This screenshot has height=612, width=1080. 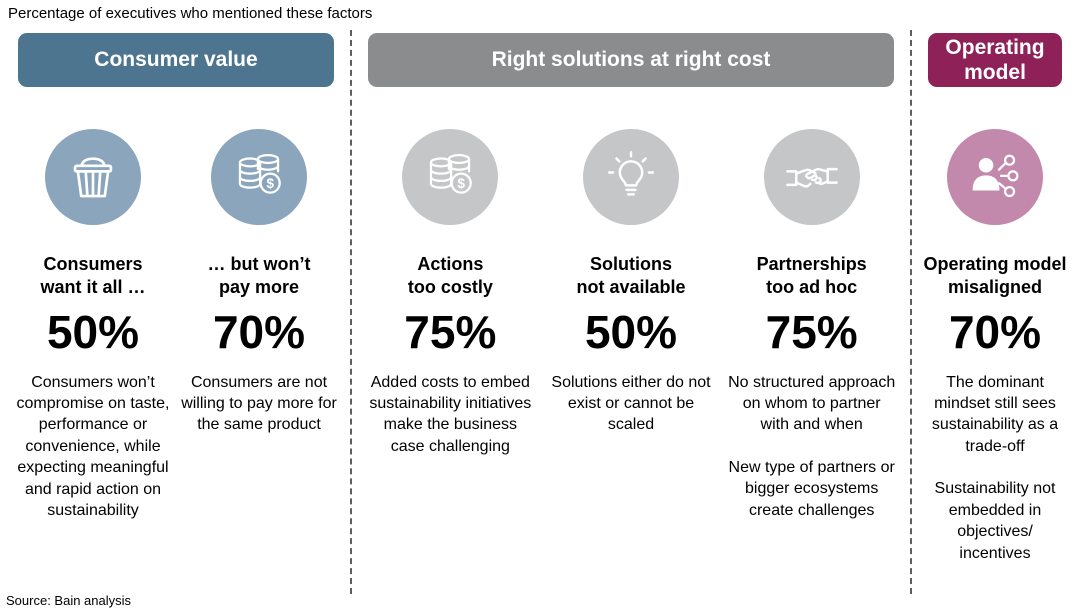 I want to click on basket-icon, so click(x=93, y=177).